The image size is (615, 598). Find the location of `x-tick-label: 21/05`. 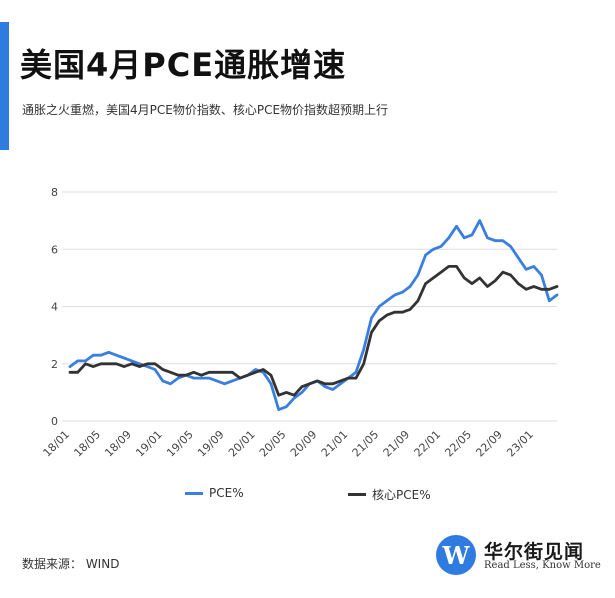

x-tick-label: 21/05 is located at coordinates (366, 444).